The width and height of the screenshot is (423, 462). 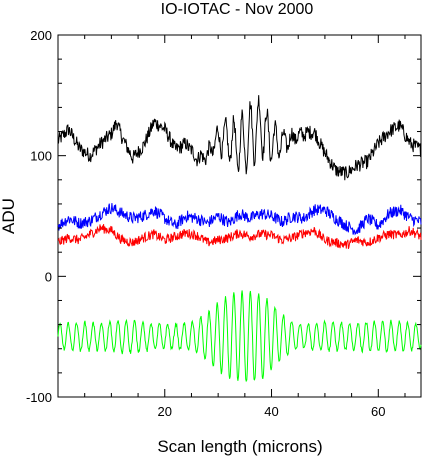 What do you see at coordinates (9, 216) in the screenshot?
I see `y-axis-title: ADU` at bounding box center [9, 216].